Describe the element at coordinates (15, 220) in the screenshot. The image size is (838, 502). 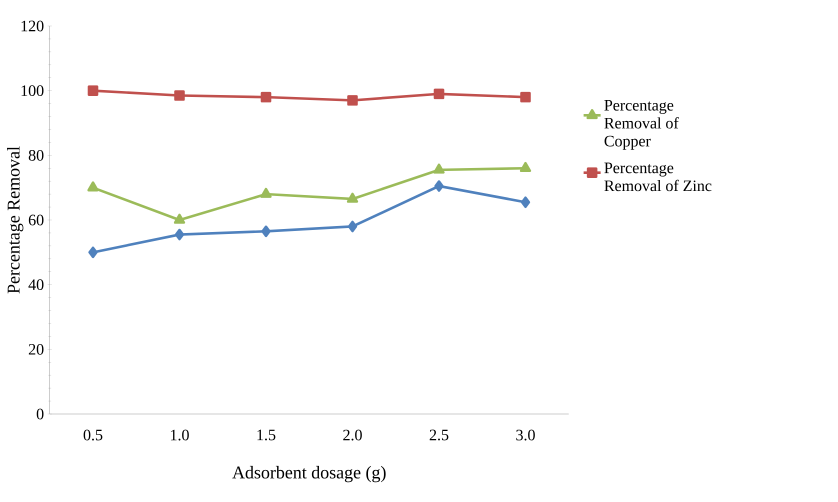
I see `y-axis-title: Percentage Removal` at that location.